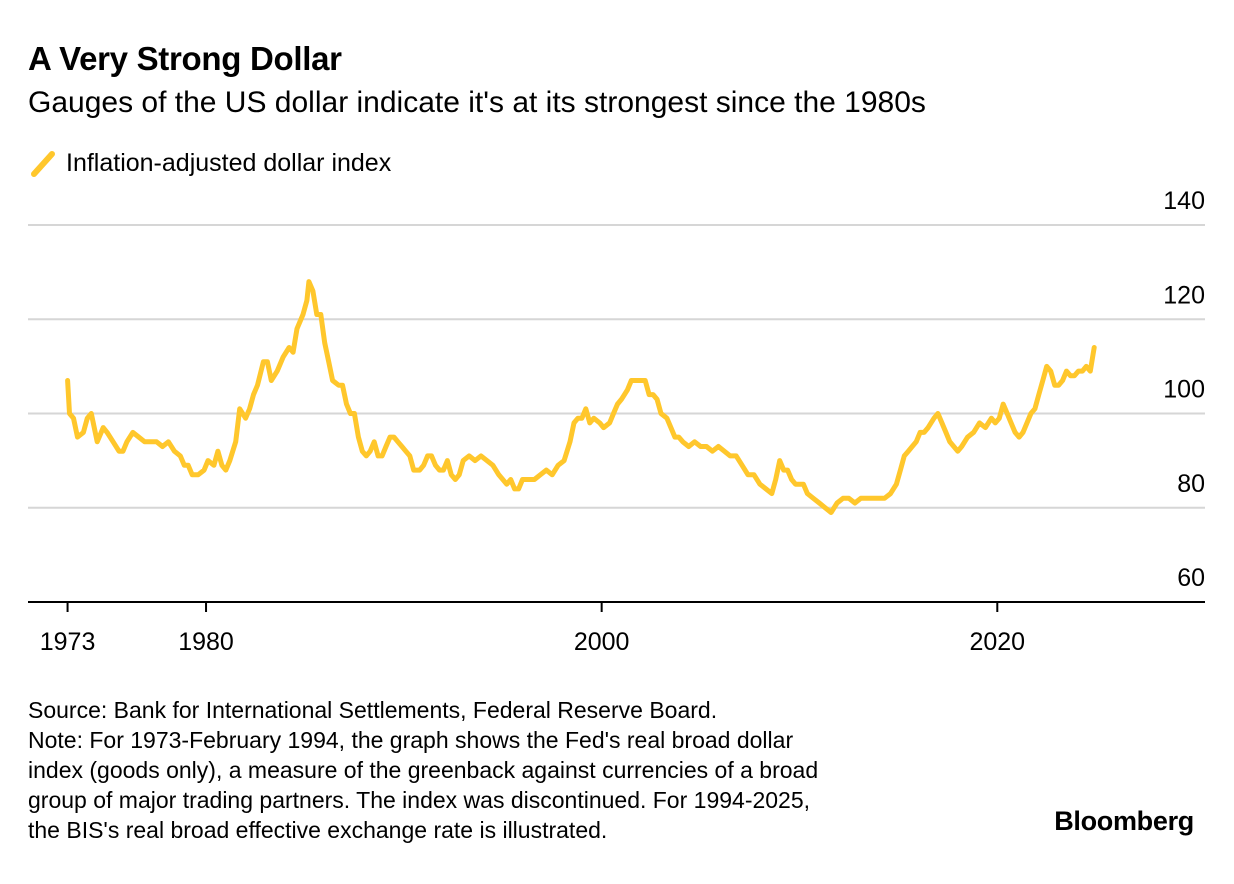 Image resolution: width=1234 pixels, height=884 pixels. What do you see at coordinates (1184, 201) in the screenshot?
I see `y-tick-label: 140` at bounding box center [1184, 201].